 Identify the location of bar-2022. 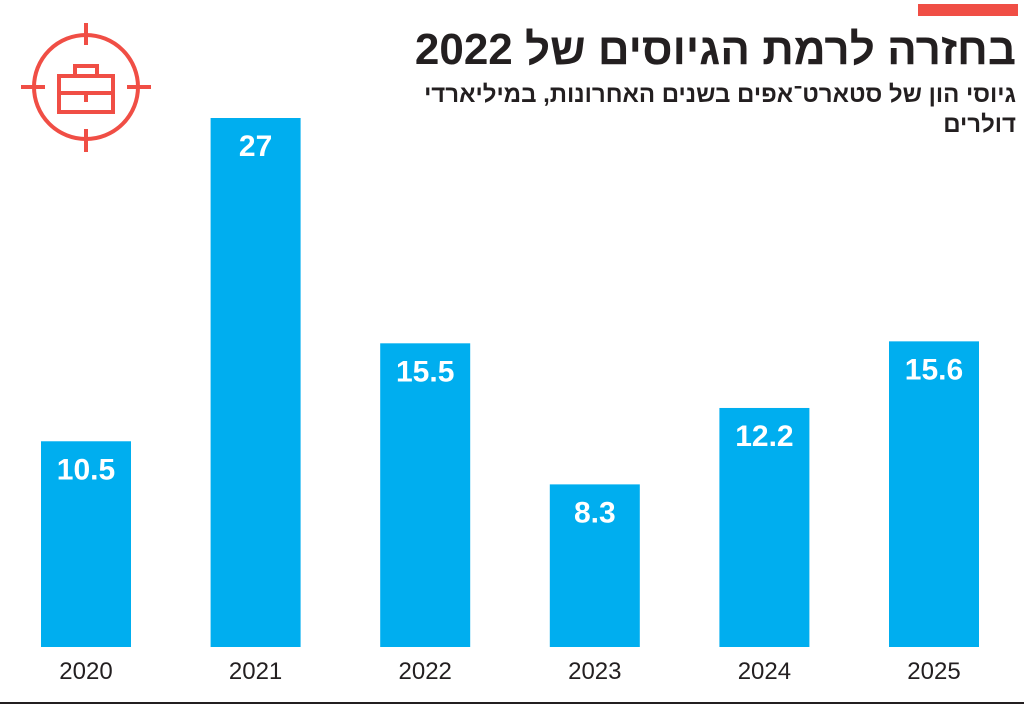
(425, 495).